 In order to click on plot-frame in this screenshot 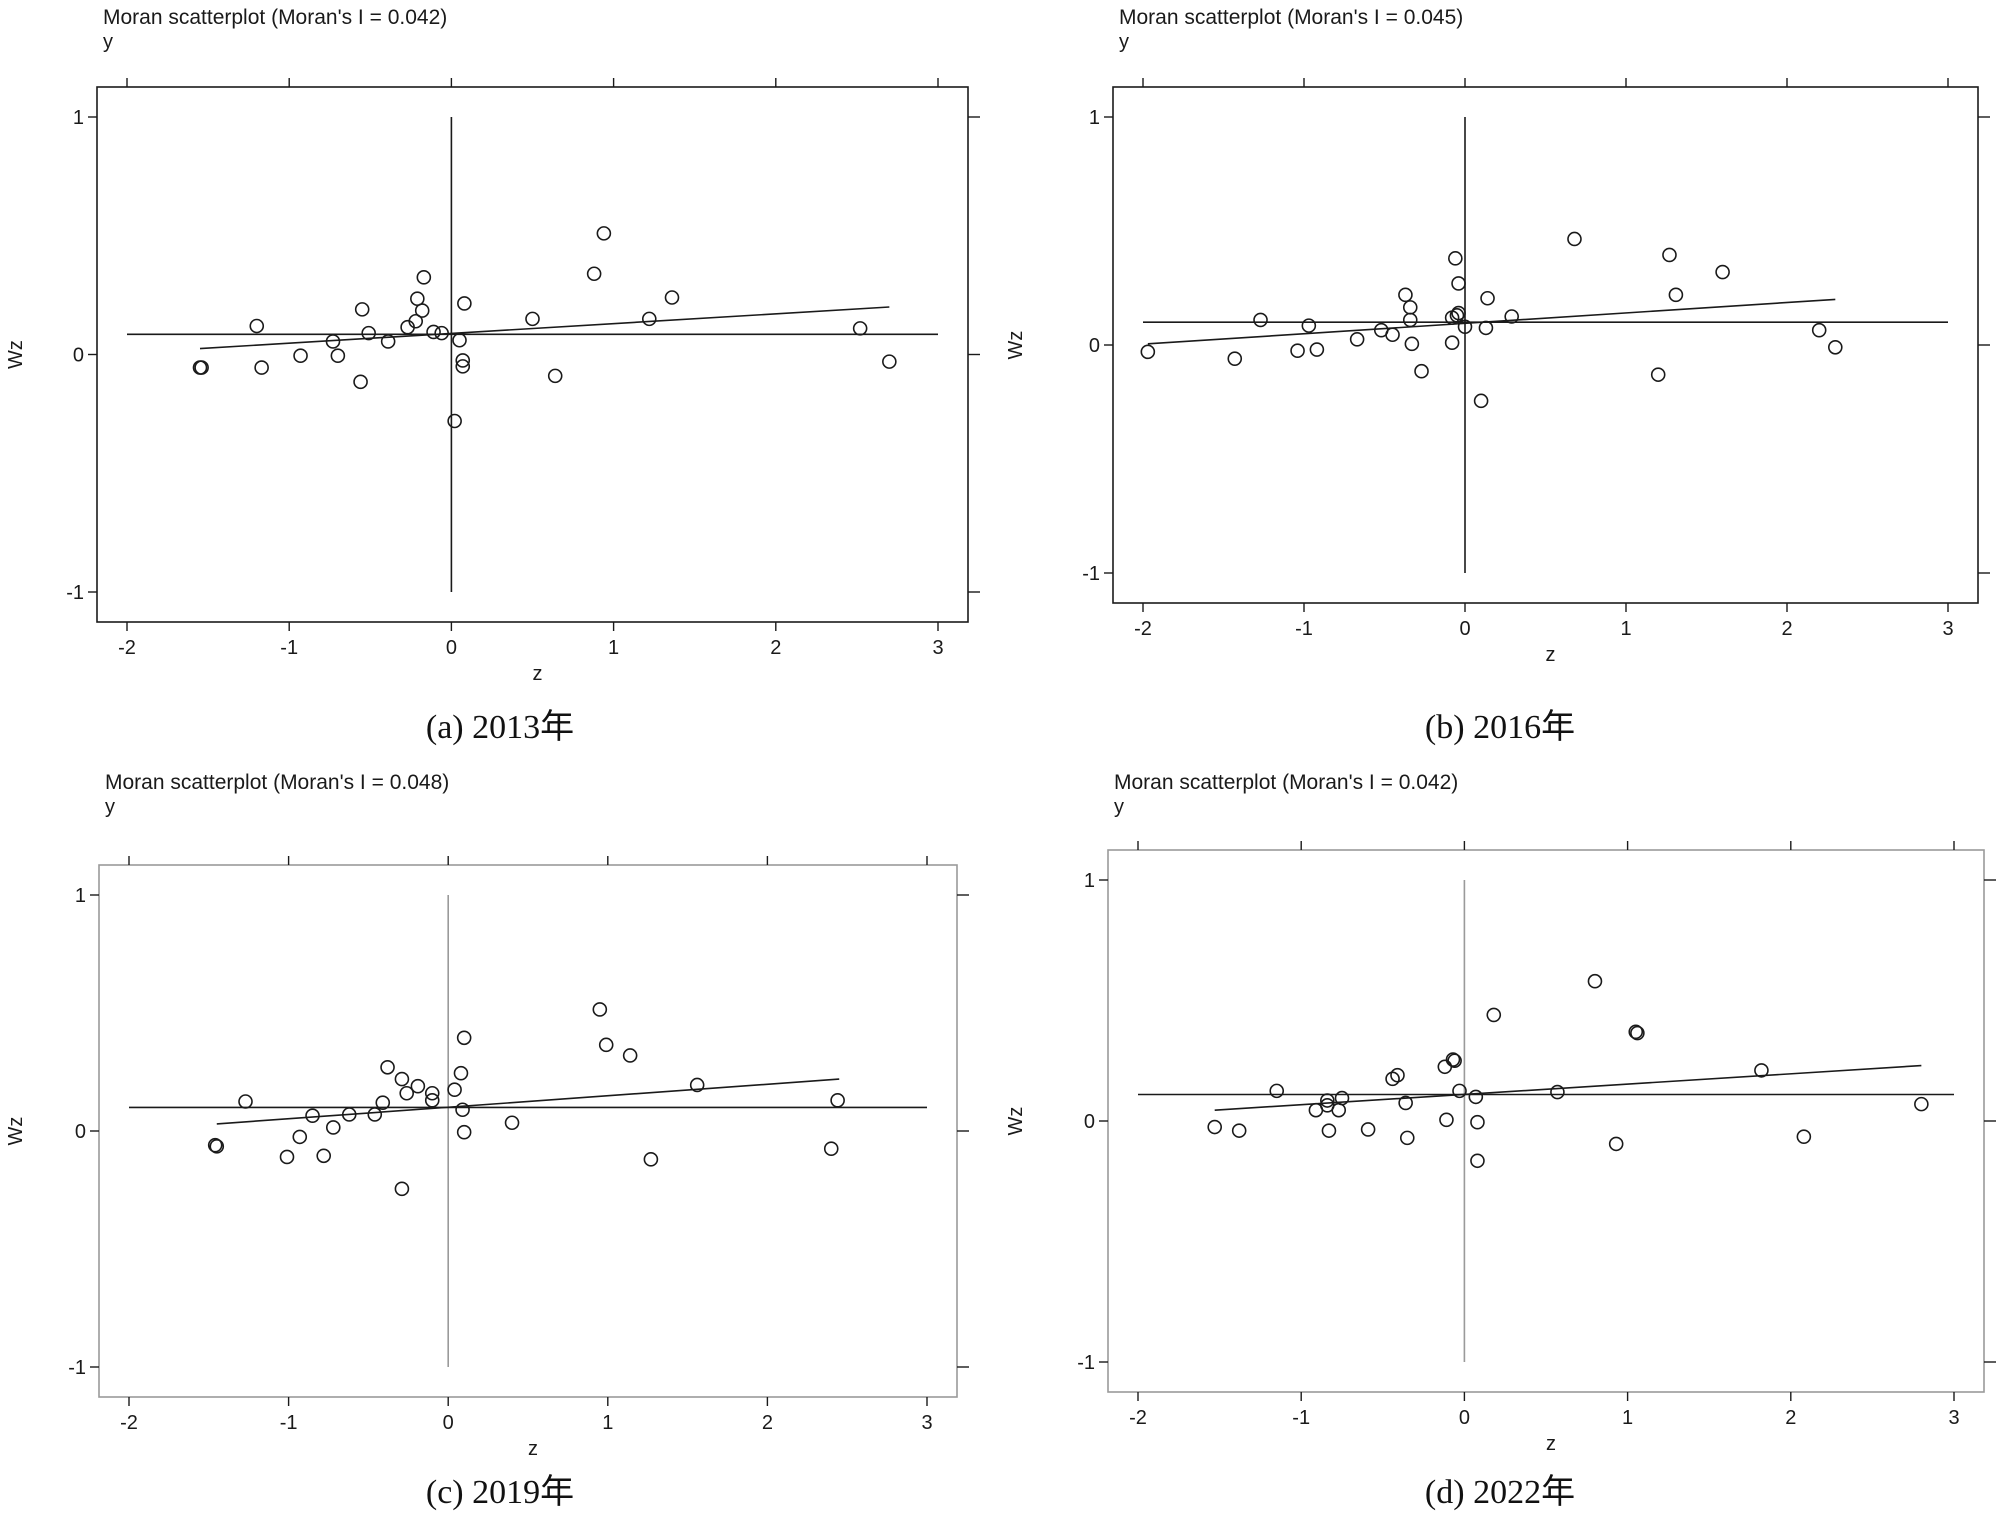, I will do `click(1545, 345)`.